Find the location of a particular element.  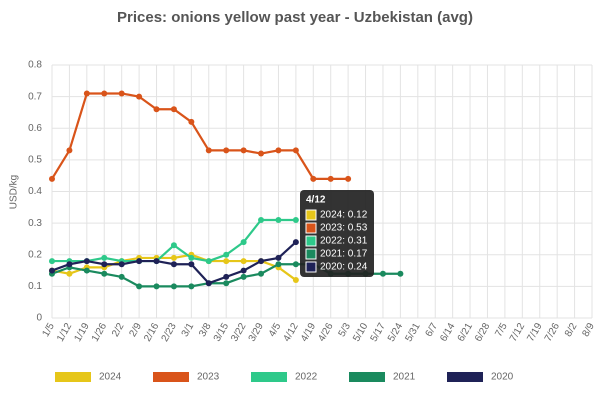

legend-item: 2022 is located at coordinates (284, 377).